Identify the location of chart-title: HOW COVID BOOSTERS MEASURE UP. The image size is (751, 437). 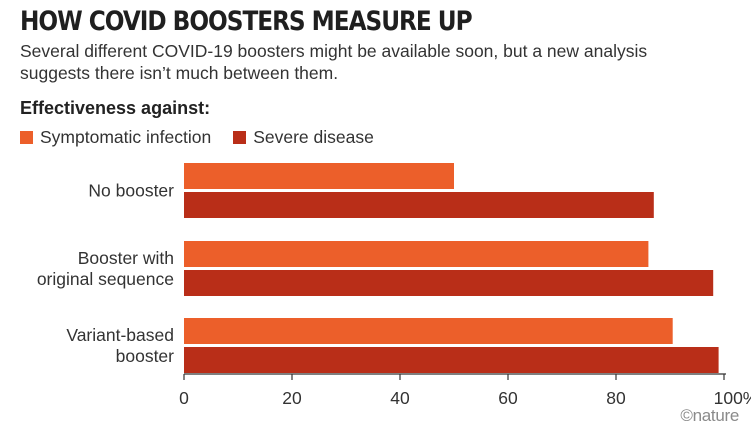
(246, 21).